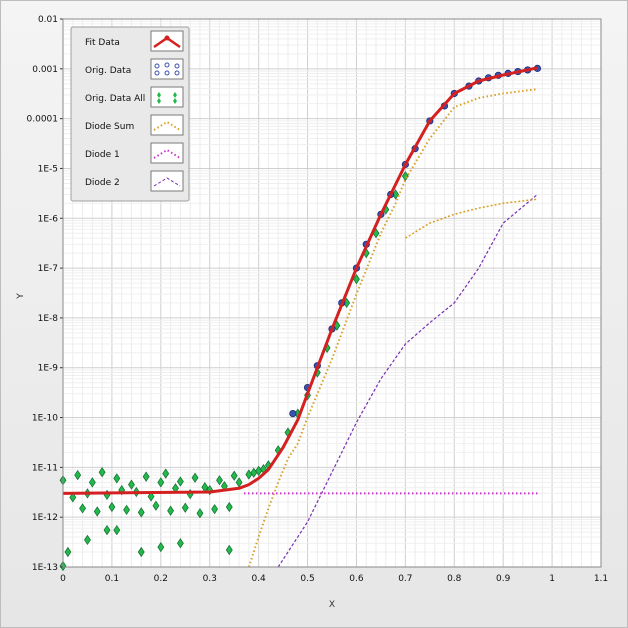 The height and width of the screenshot is (628, 628). I want to click on x-tick-label: 0, so click(63, 579).